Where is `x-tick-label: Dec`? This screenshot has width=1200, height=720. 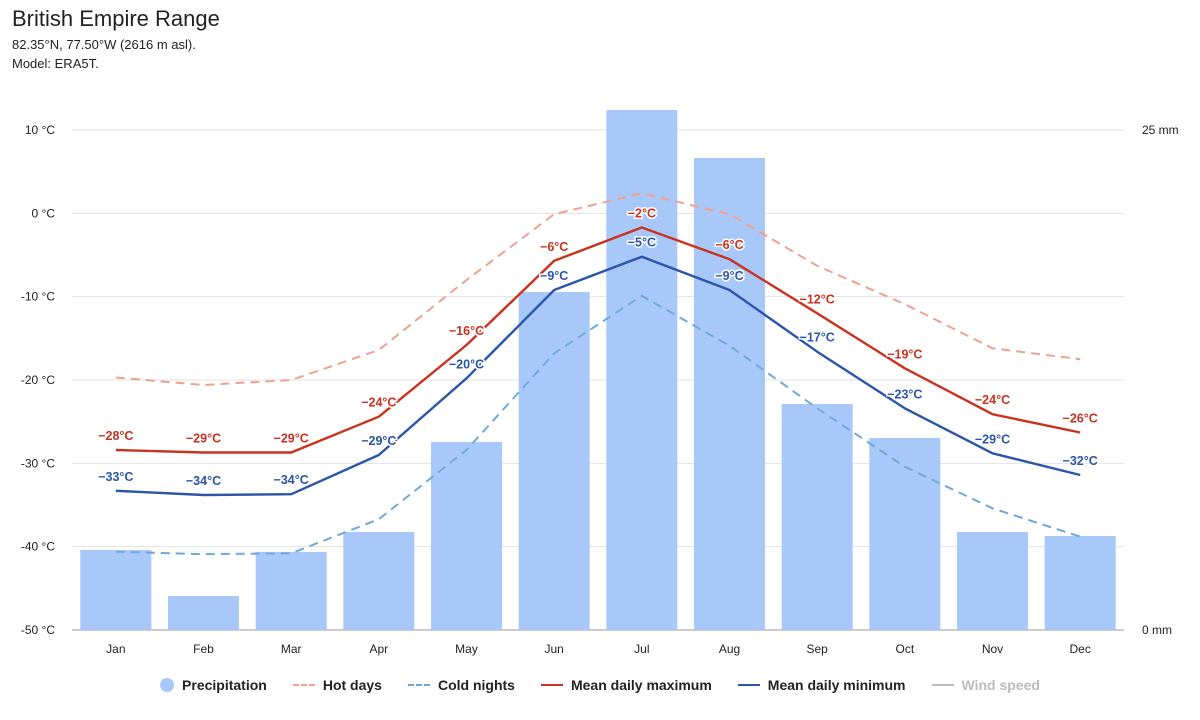
x-tick-label: Dec is located at coordinates (1079, 649).